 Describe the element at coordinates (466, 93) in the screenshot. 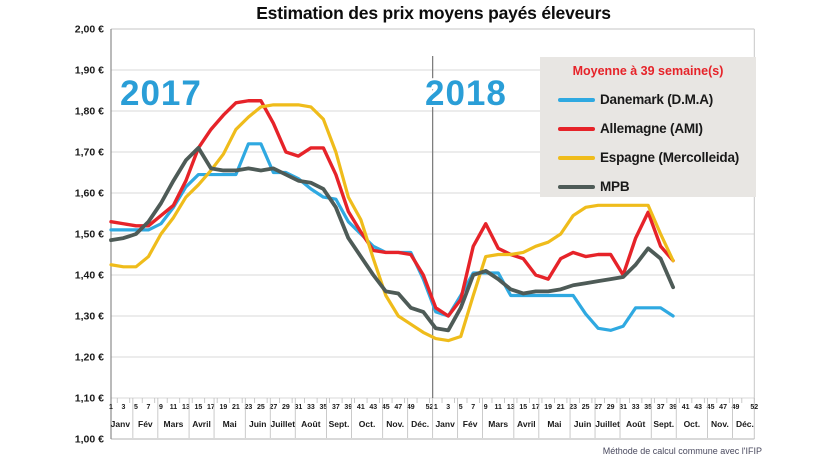

I see `year-label-2018: 2018` at that location.